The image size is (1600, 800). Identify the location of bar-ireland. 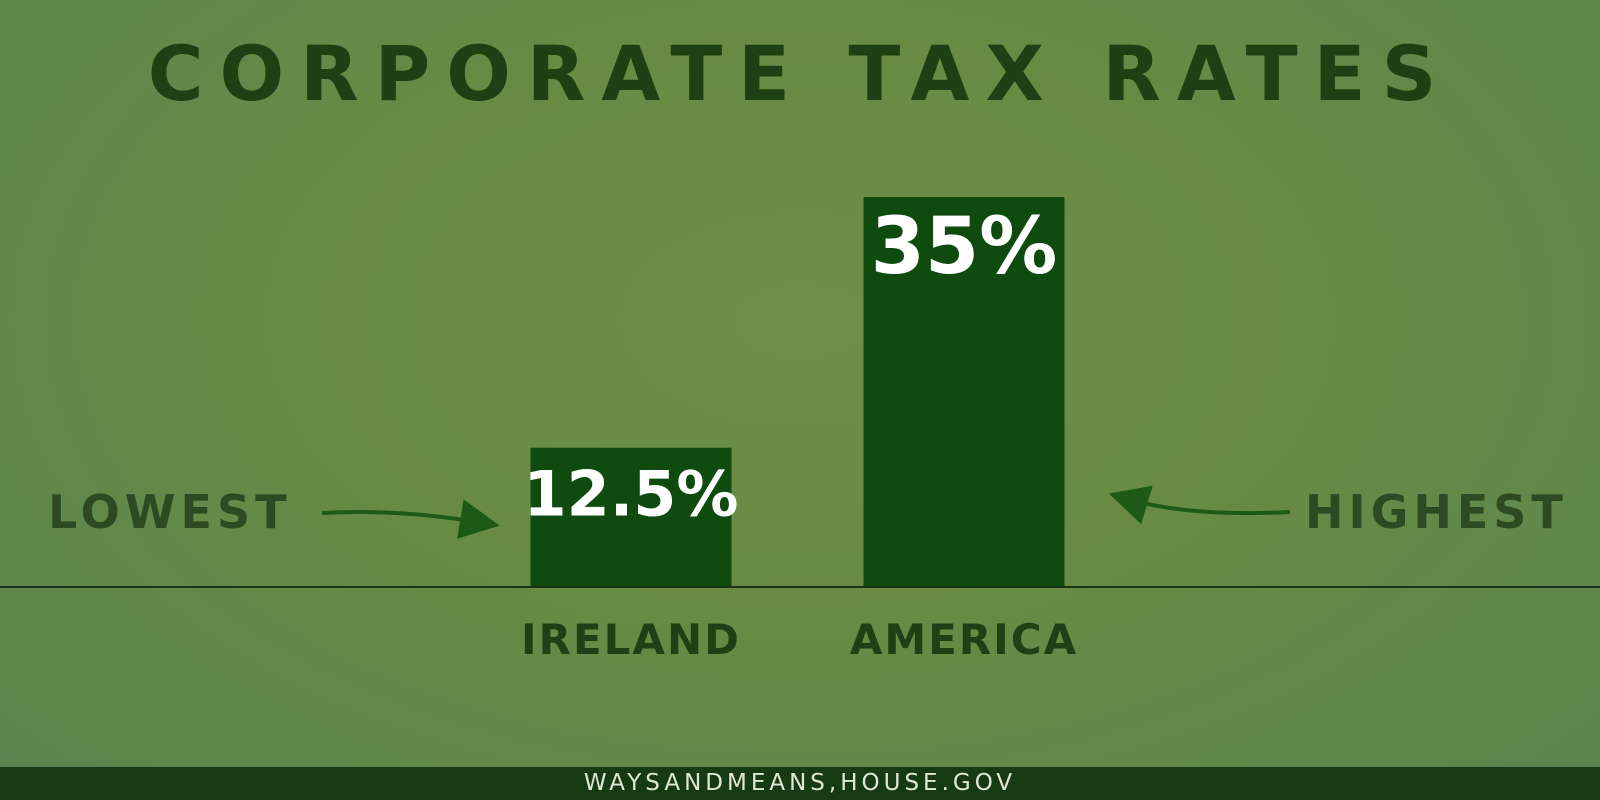
(631, 517).